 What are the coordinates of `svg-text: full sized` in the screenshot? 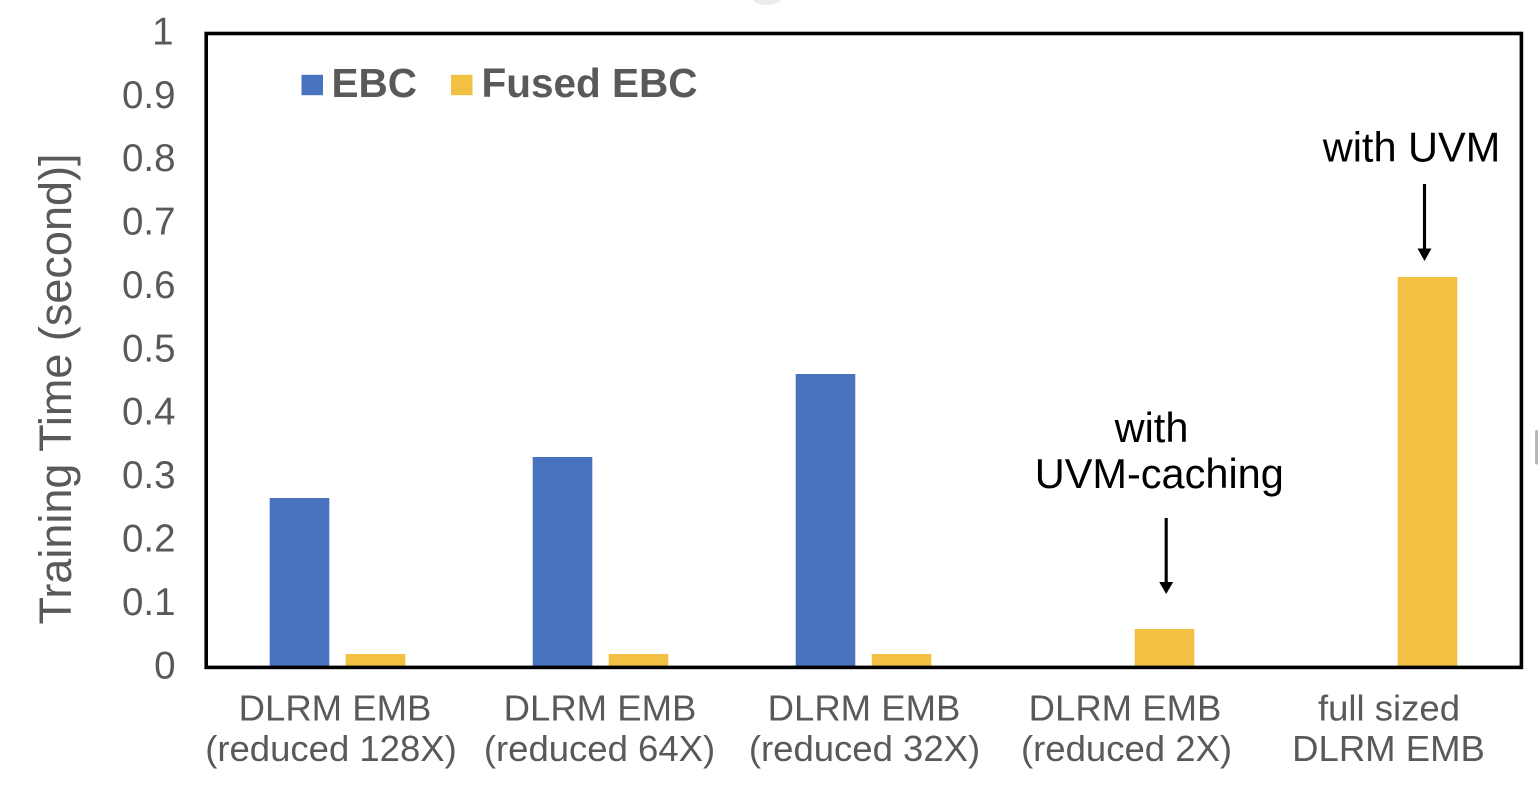 It's located at (1389, 708).